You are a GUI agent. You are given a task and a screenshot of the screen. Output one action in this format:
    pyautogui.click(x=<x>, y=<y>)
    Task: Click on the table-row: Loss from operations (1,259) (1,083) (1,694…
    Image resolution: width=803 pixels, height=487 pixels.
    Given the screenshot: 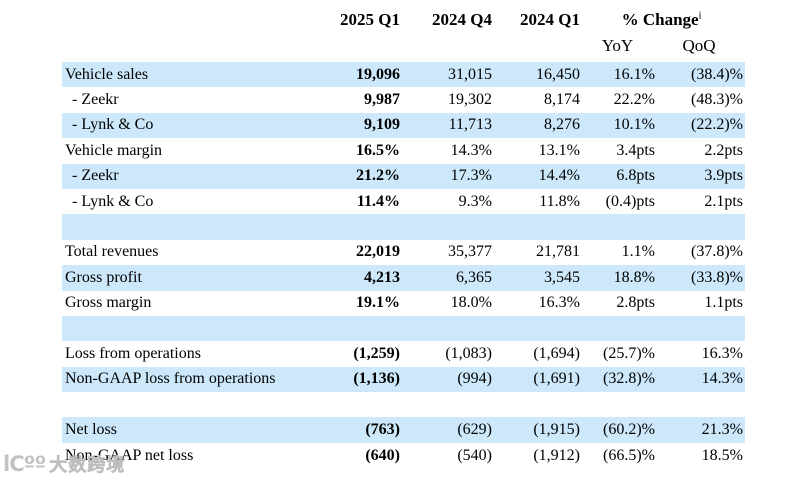 What is the action you would take?
    pyautogui.click(x=403, y=353)
    